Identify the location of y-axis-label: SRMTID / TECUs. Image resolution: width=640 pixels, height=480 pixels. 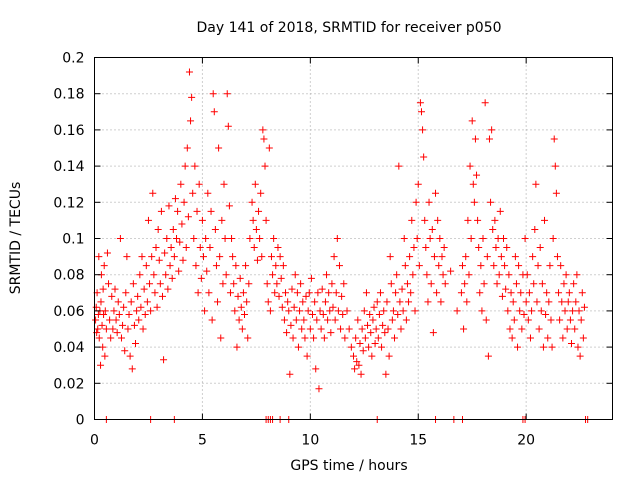
(16, 238).